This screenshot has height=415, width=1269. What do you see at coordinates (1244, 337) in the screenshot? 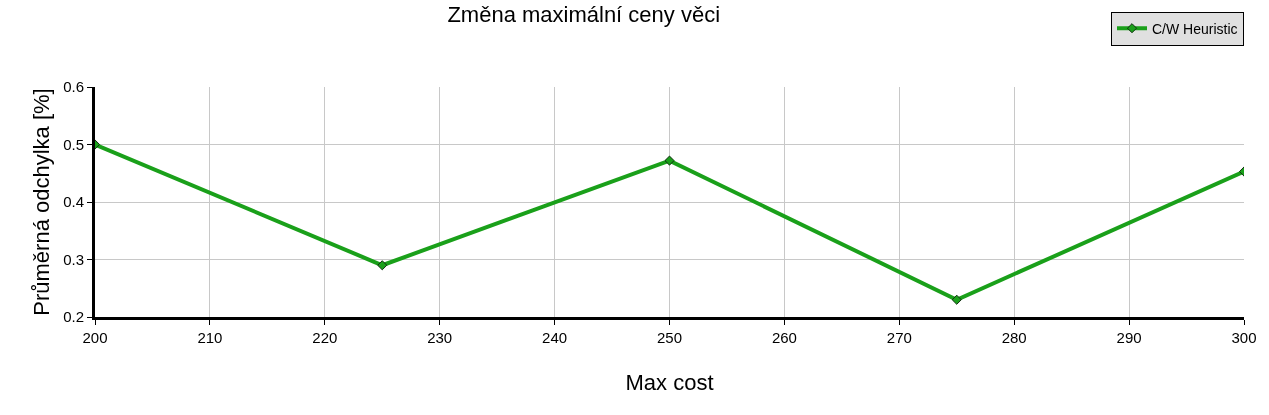
I see `x-tick-label: 300` at bounding box center [1244, 337].